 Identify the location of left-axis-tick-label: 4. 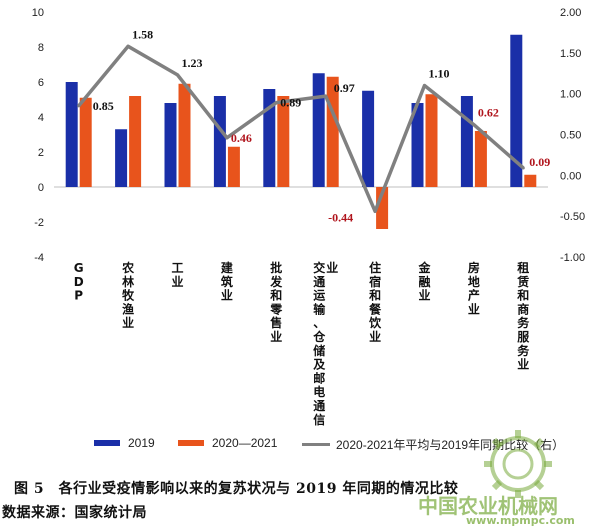
(41, 118).